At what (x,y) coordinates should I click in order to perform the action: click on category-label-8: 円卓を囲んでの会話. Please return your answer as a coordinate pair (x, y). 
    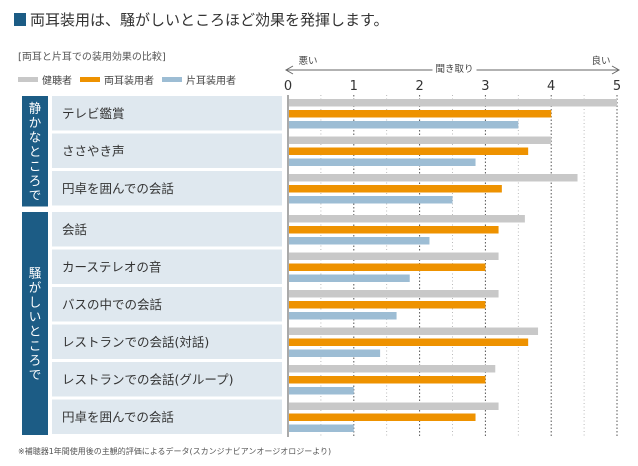
    Looking at the image, I should click on (118, 416).